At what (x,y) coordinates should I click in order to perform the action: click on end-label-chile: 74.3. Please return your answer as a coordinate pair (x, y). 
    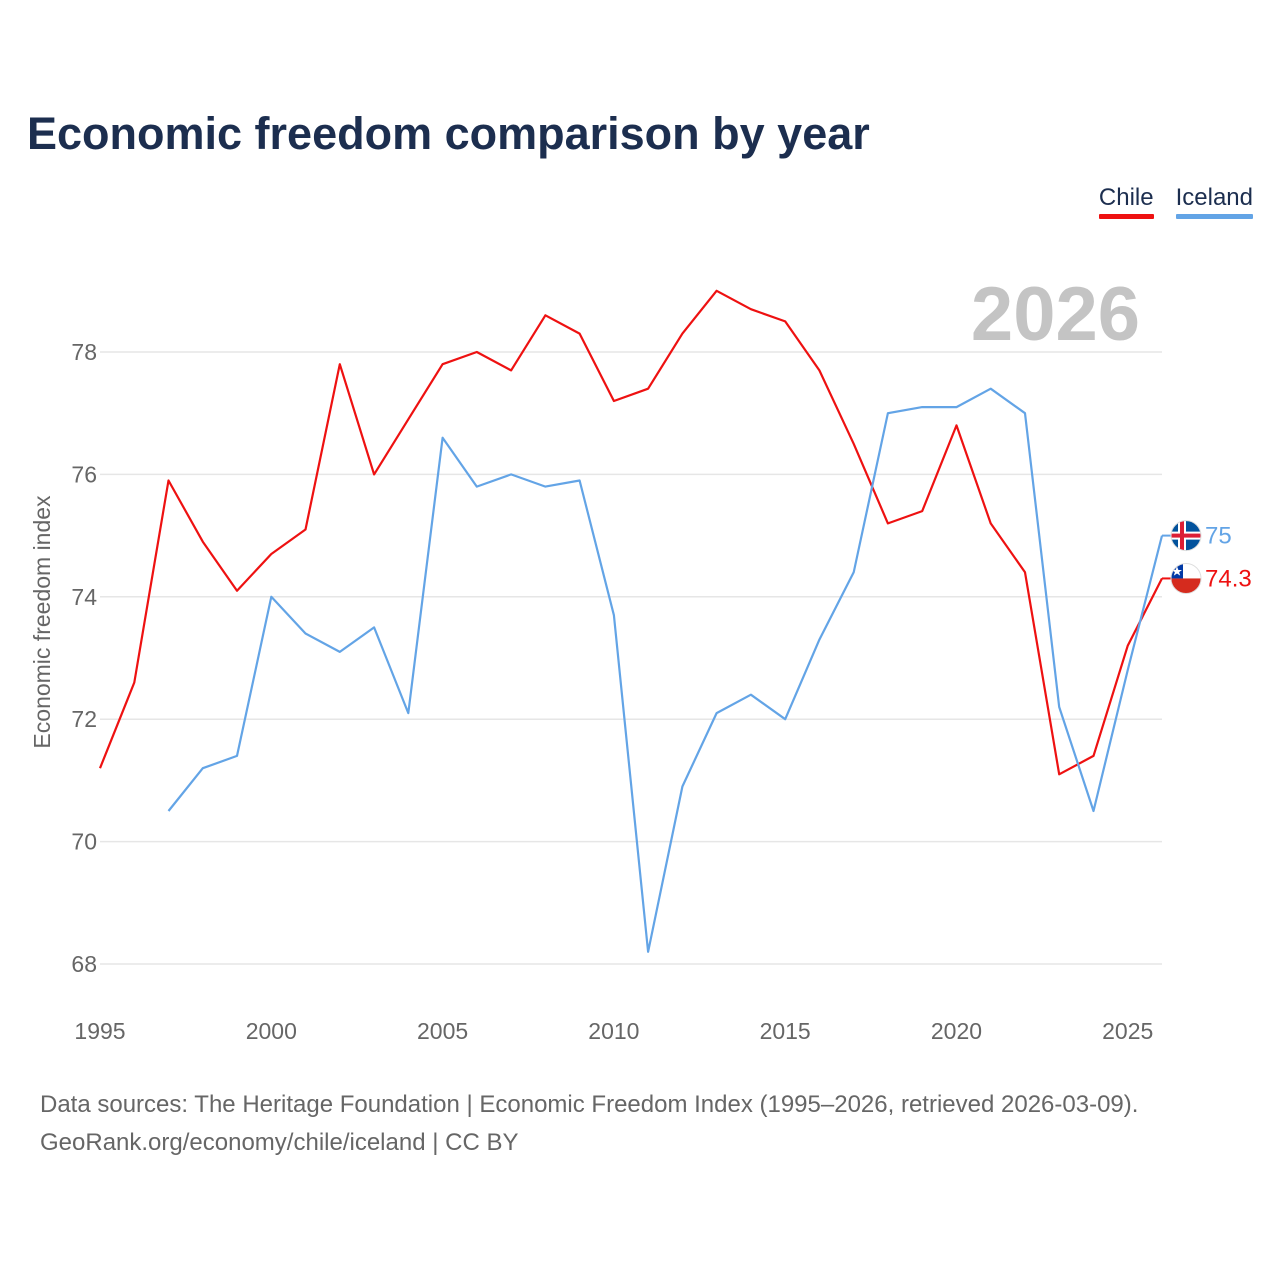
    Looking at the image, I should click on (1228, 578).